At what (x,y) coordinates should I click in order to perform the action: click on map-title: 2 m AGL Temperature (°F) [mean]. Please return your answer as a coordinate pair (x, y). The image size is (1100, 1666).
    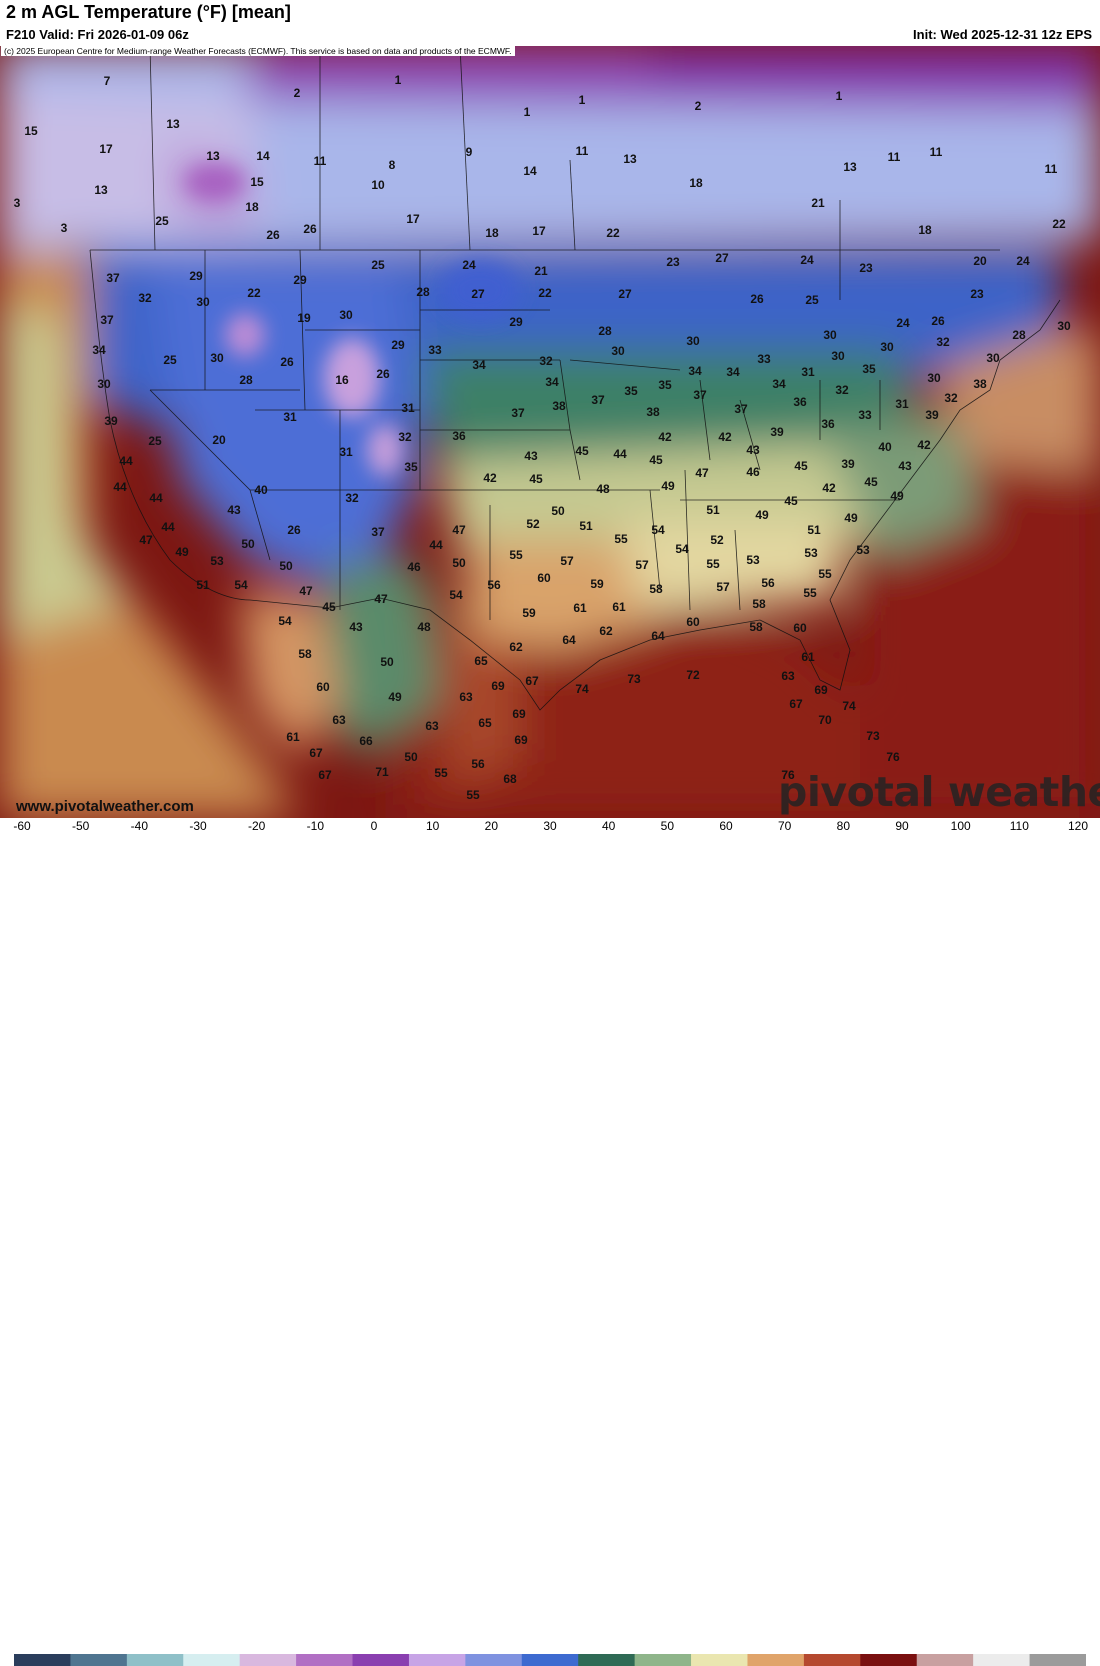
    Looking at the image, I should click on (148, 12).